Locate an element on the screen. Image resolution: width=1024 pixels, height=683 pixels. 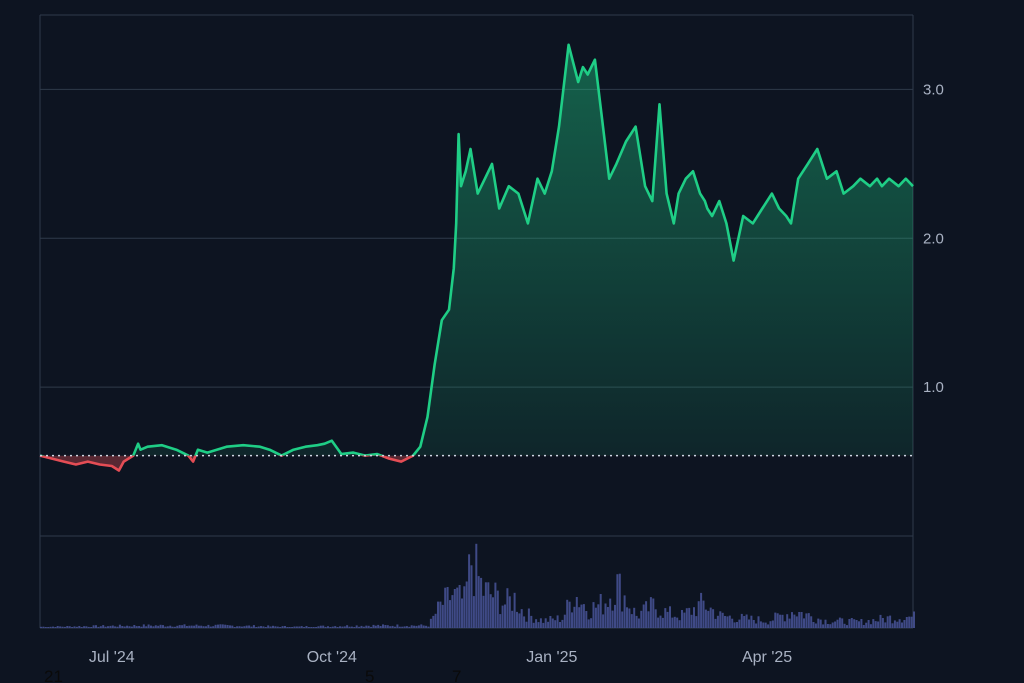
bottom-label: 5 is located at coordinates (369, 675).